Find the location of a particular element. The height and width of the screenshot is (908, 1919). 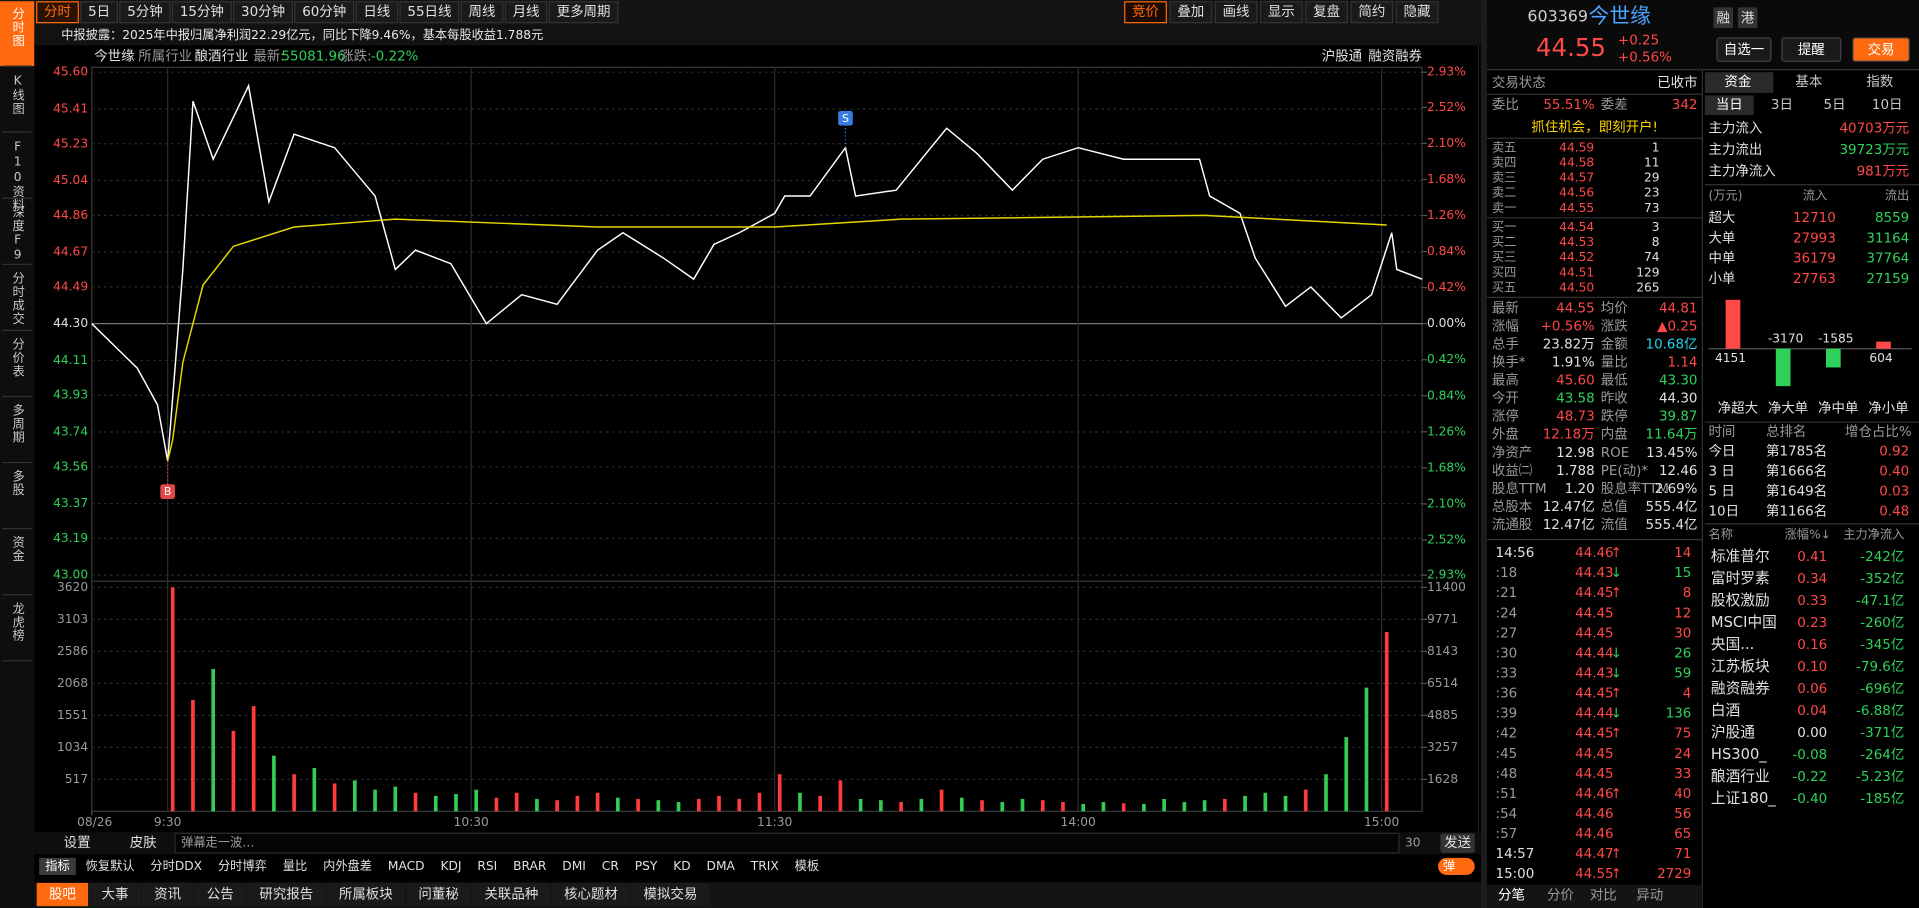

fund-tab: 资金 is located at coordinates (1737, 82).